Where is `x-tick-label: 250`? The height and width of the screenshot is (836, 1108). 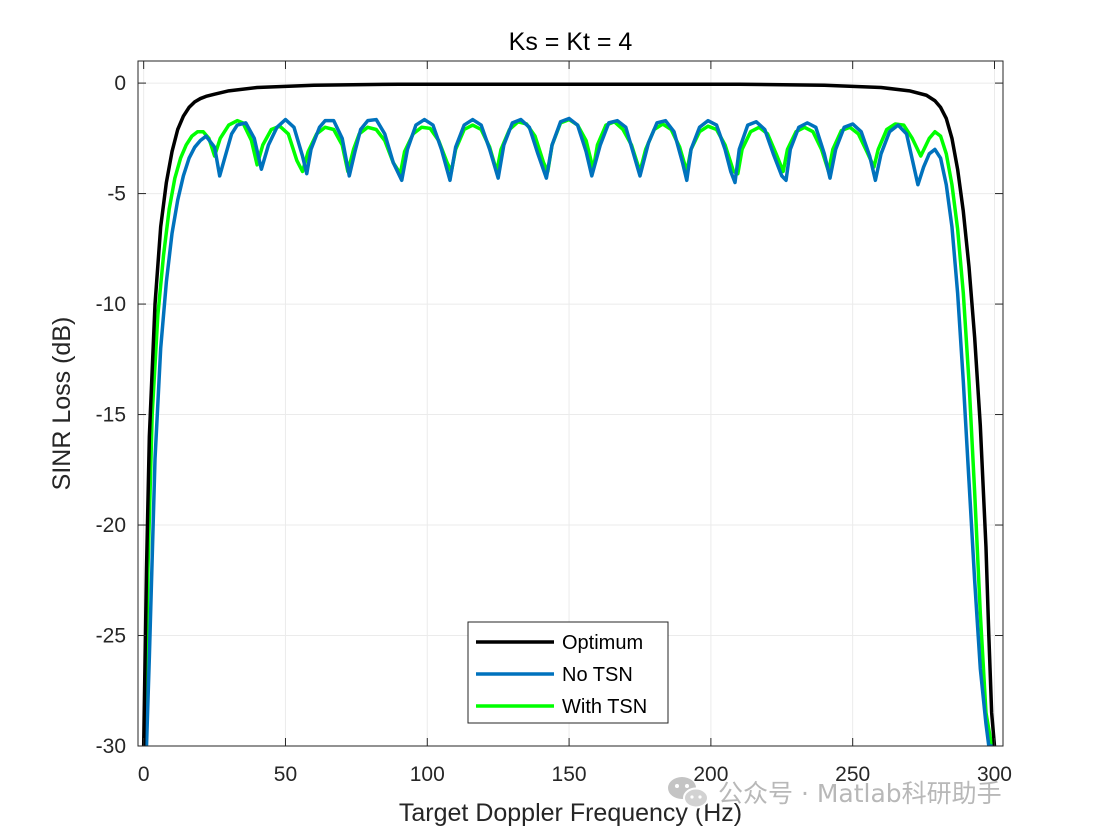 x-tick-label: 250 is located at coordinates (852, 774).